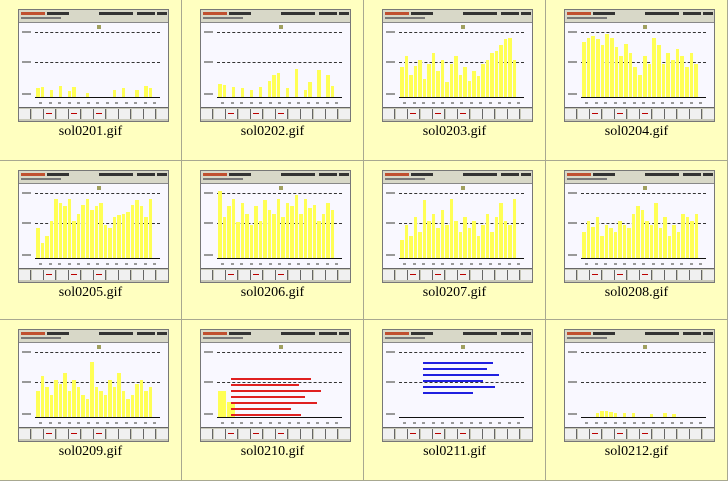 This screenshot has width=728, height=481. Describe the element at coordinates (636, 451) in the screenshot. I see `thumbnail-caption: sol0212.gif` at that location.